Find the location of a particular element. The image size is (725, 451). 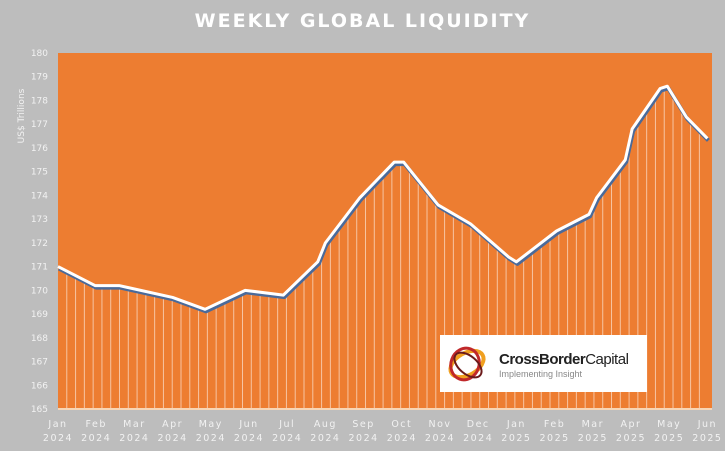

x-tick-label: Dec is located at coordinates (478, 424).